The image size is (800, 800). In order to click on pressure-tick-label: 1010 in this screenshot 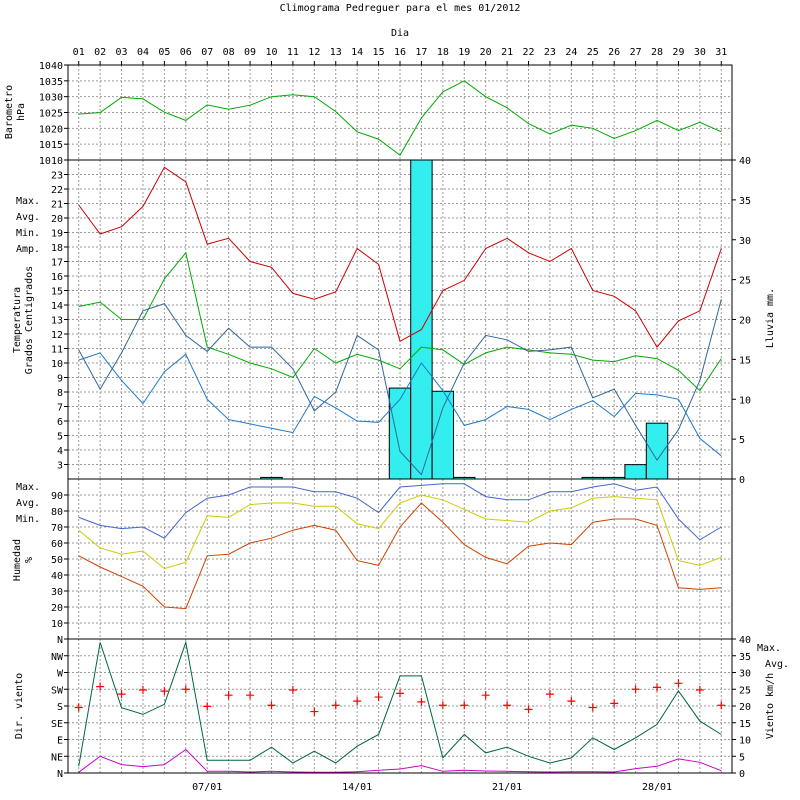, I will do `click(51, 161)`.